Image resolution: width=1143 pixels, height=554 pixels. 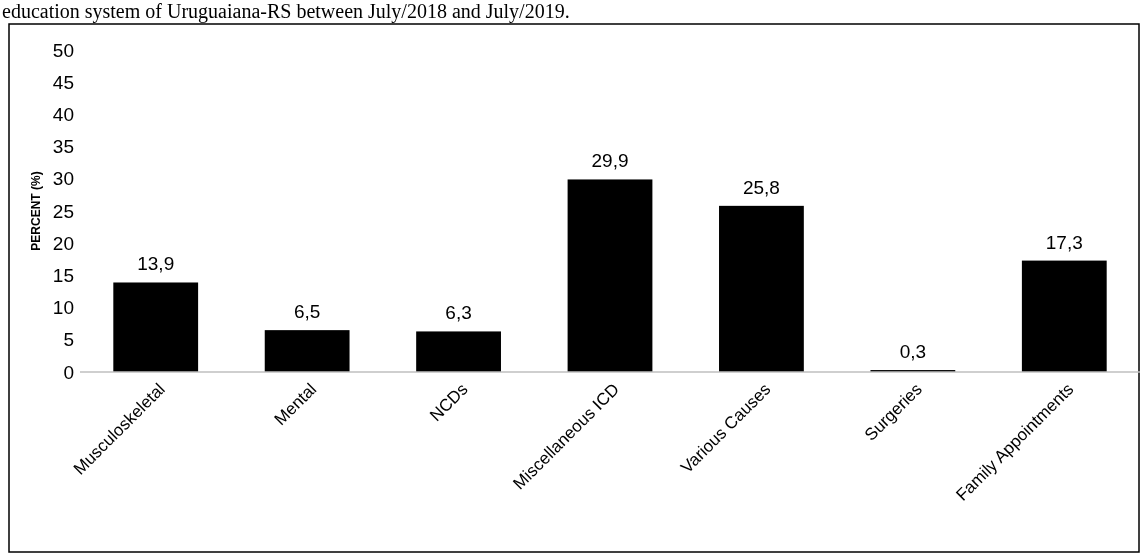 I want to click on data-label: 25,8, so click(x=761, y=187).